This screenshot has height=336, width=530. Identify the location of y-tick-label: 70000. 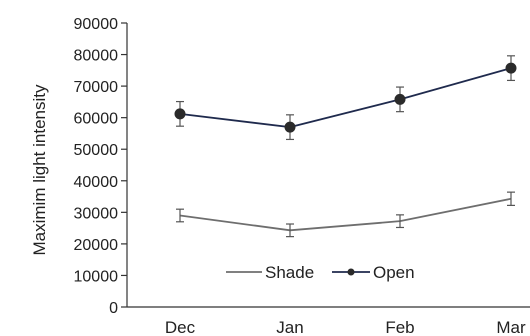
(96, 87).